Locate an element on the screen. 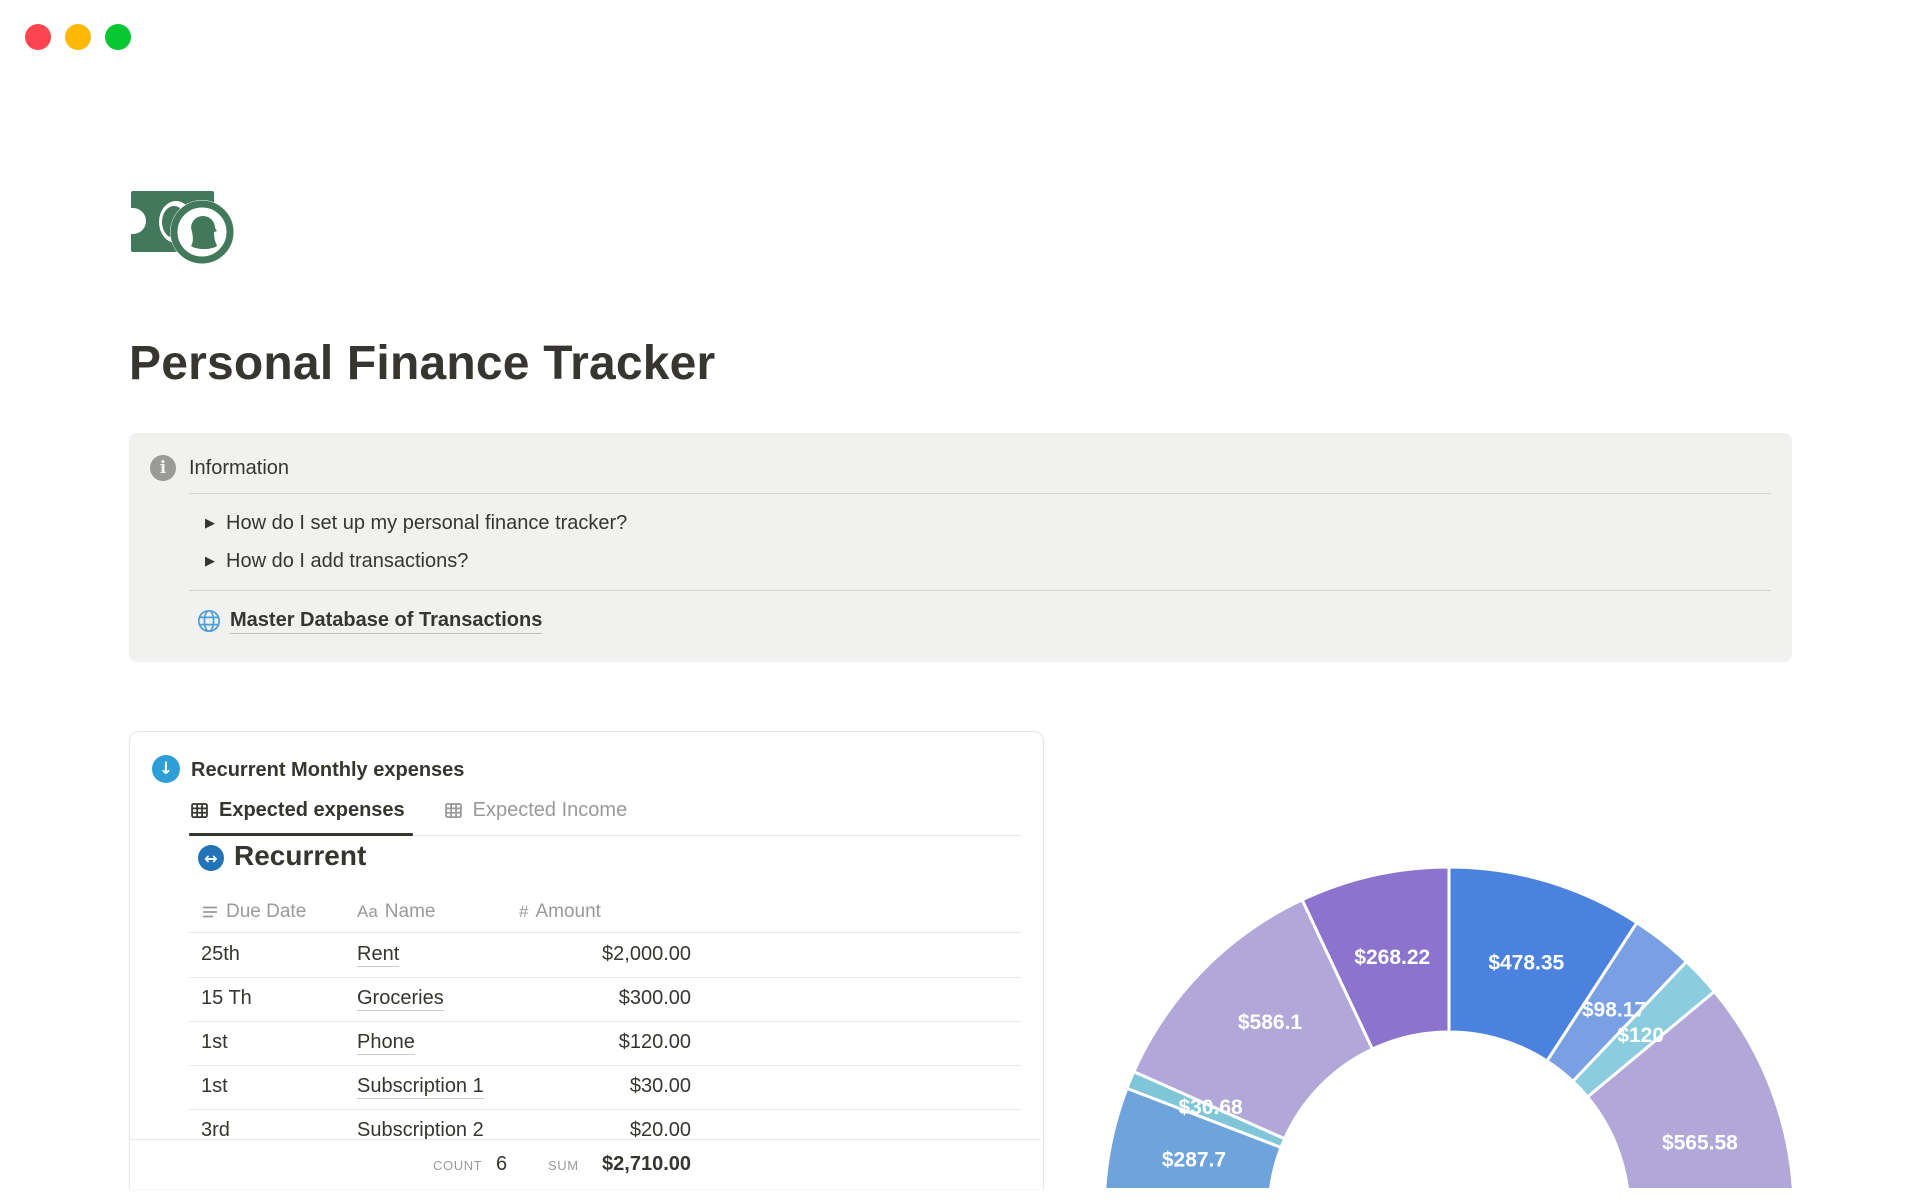  donut-segment-label: $120 is located at coordinates (1640, 1035).